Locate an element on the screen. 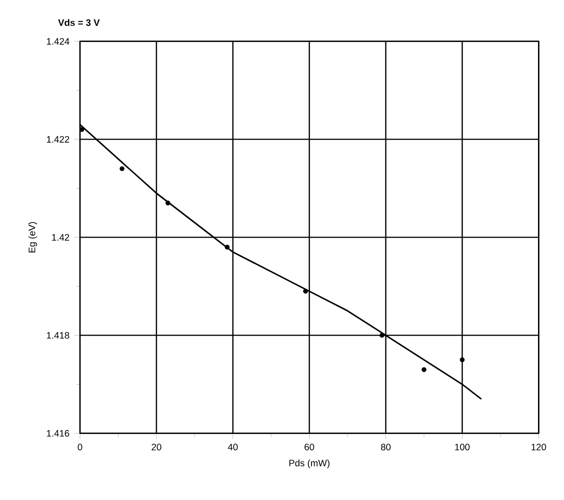  y-tick-label: 1.422 is located at coordinates (58, 139).